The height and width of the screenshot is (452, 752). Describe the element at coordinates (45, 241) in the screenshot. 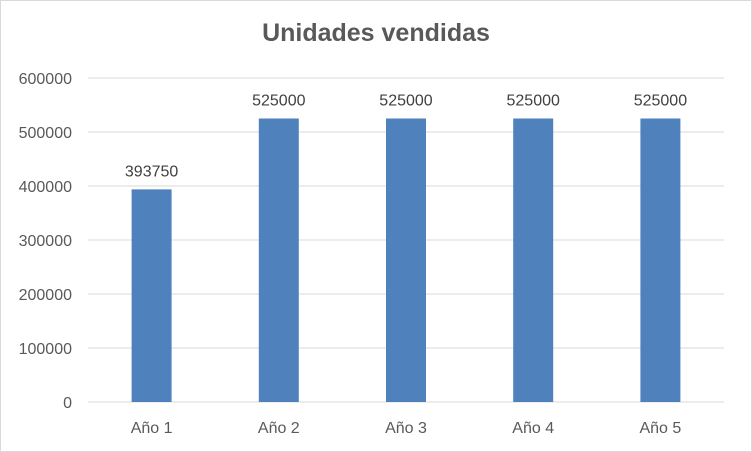

I see `y-tick-label: 300000` at that location.